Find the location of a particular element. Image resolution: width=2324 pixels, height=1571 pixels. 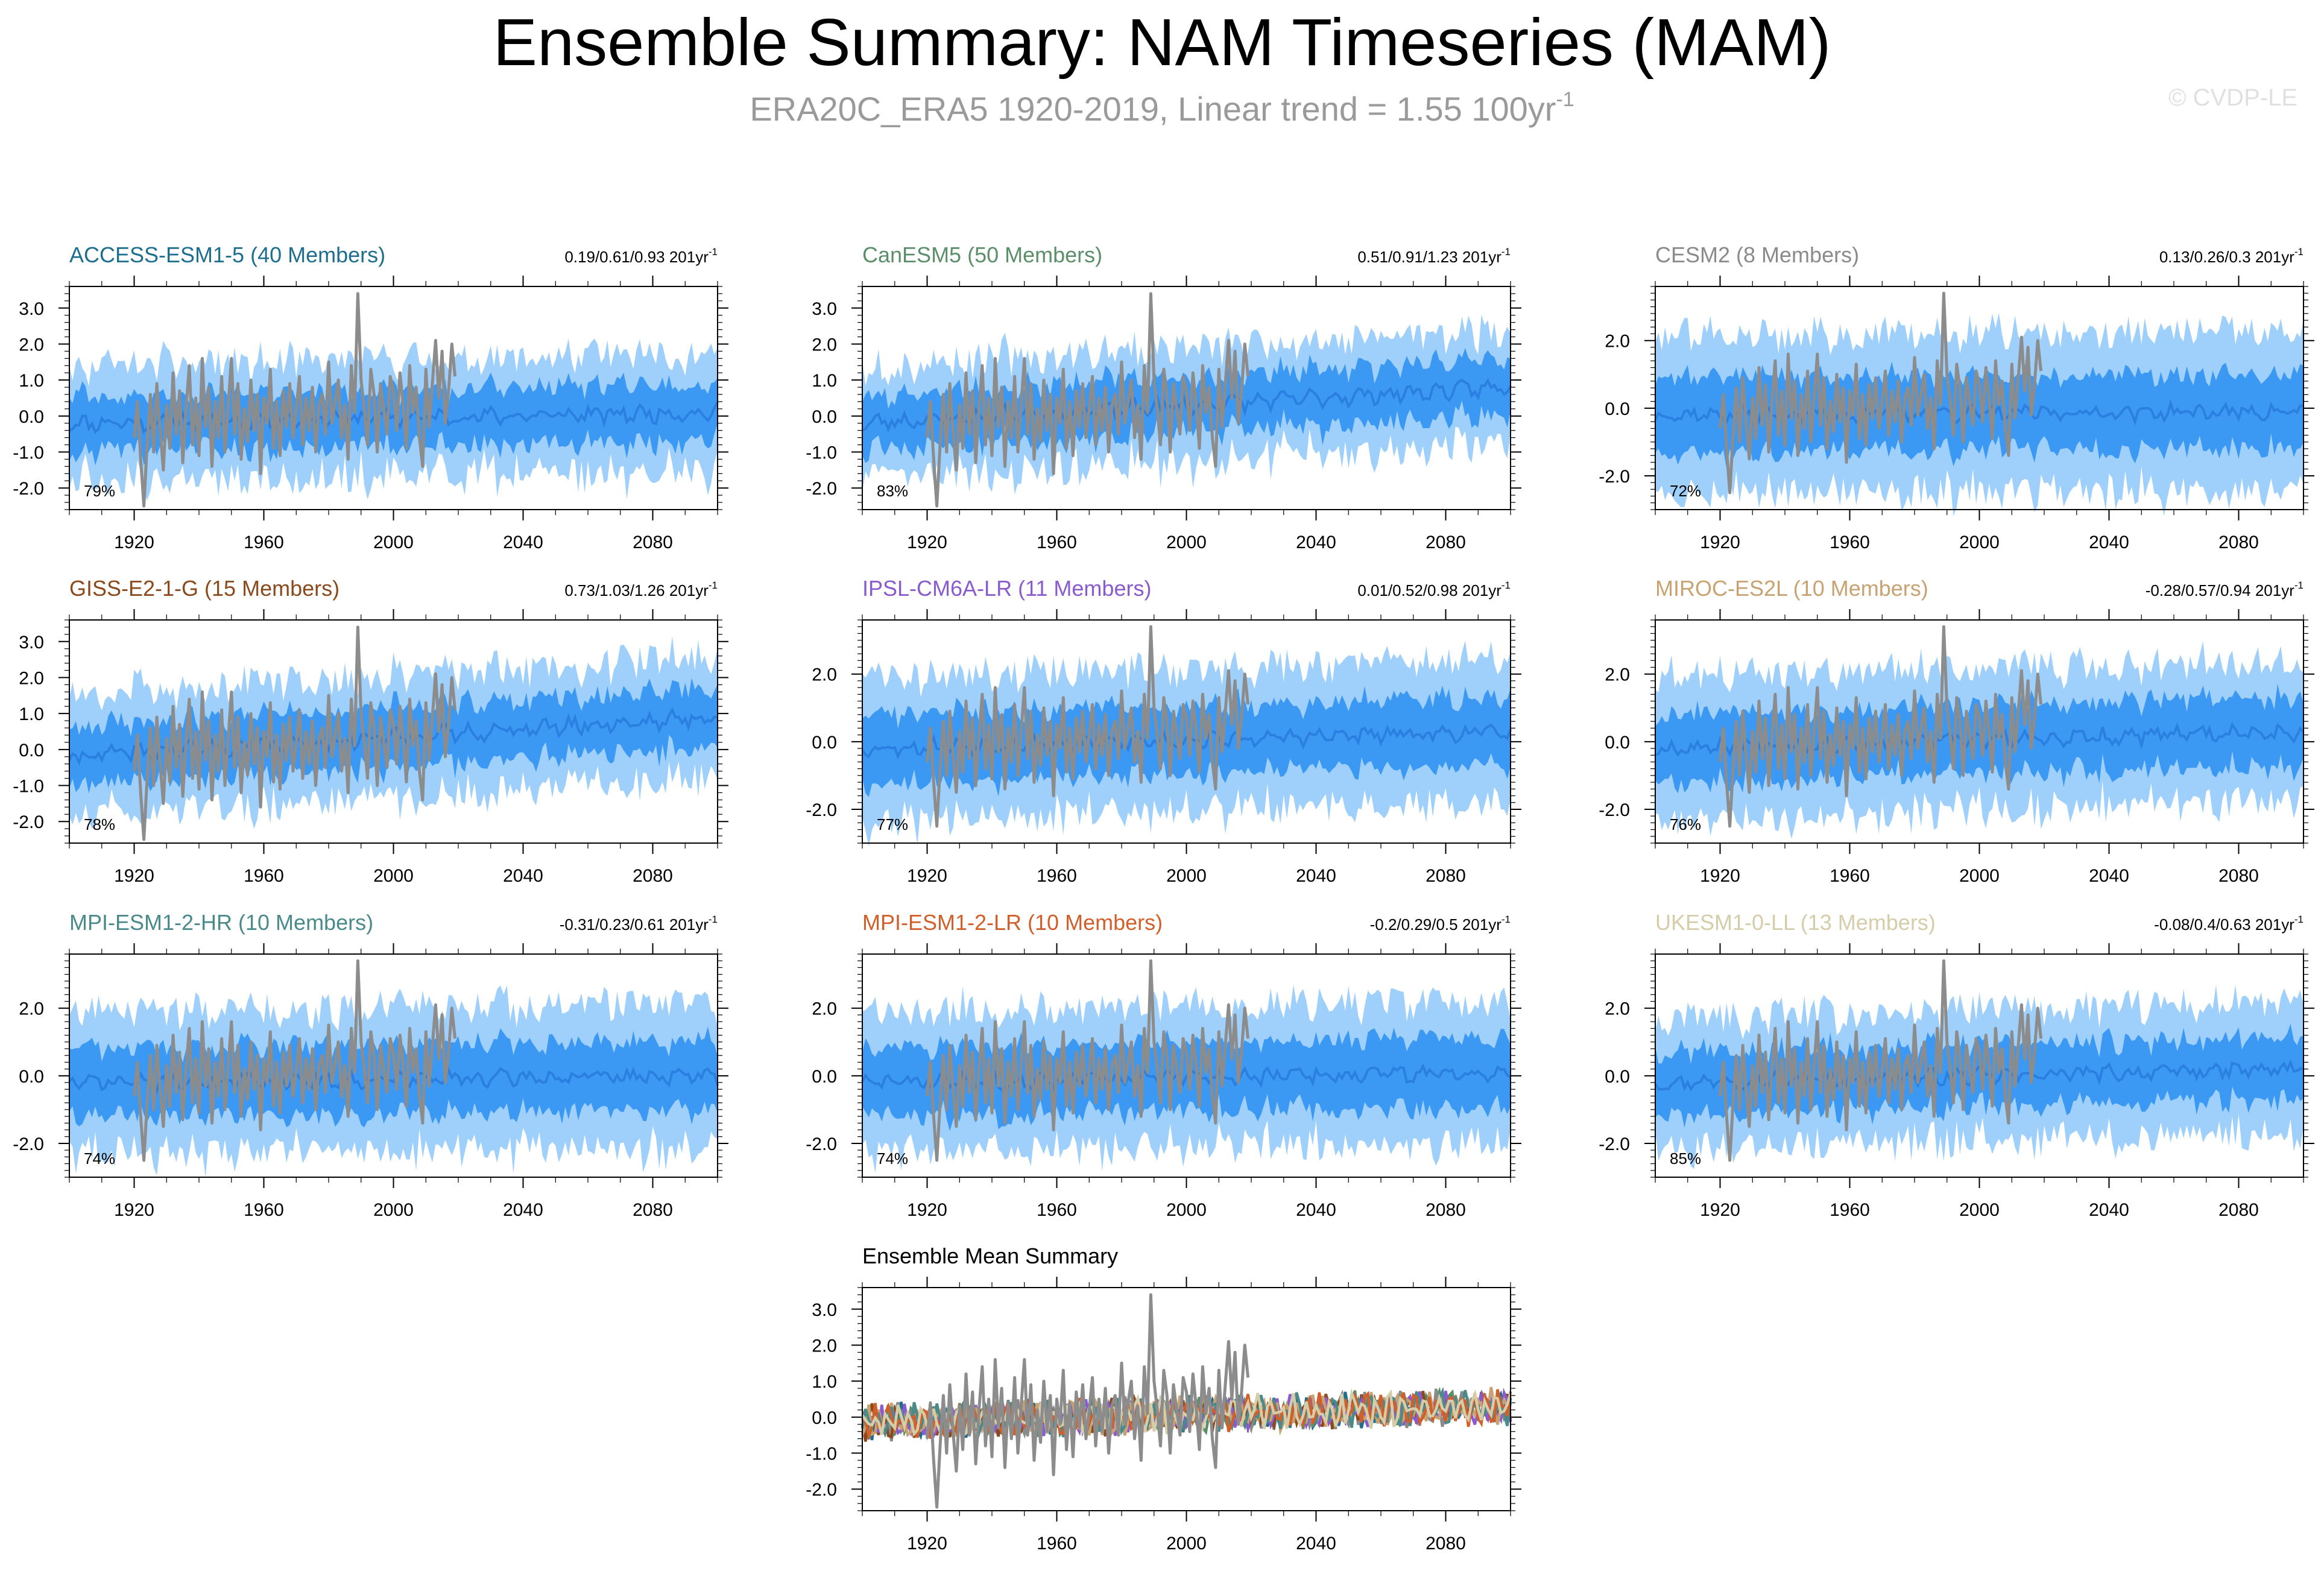

figure-title: Ensemble Summary: NAM Timeseries (MAM) is located at coordinates (1162, 42).